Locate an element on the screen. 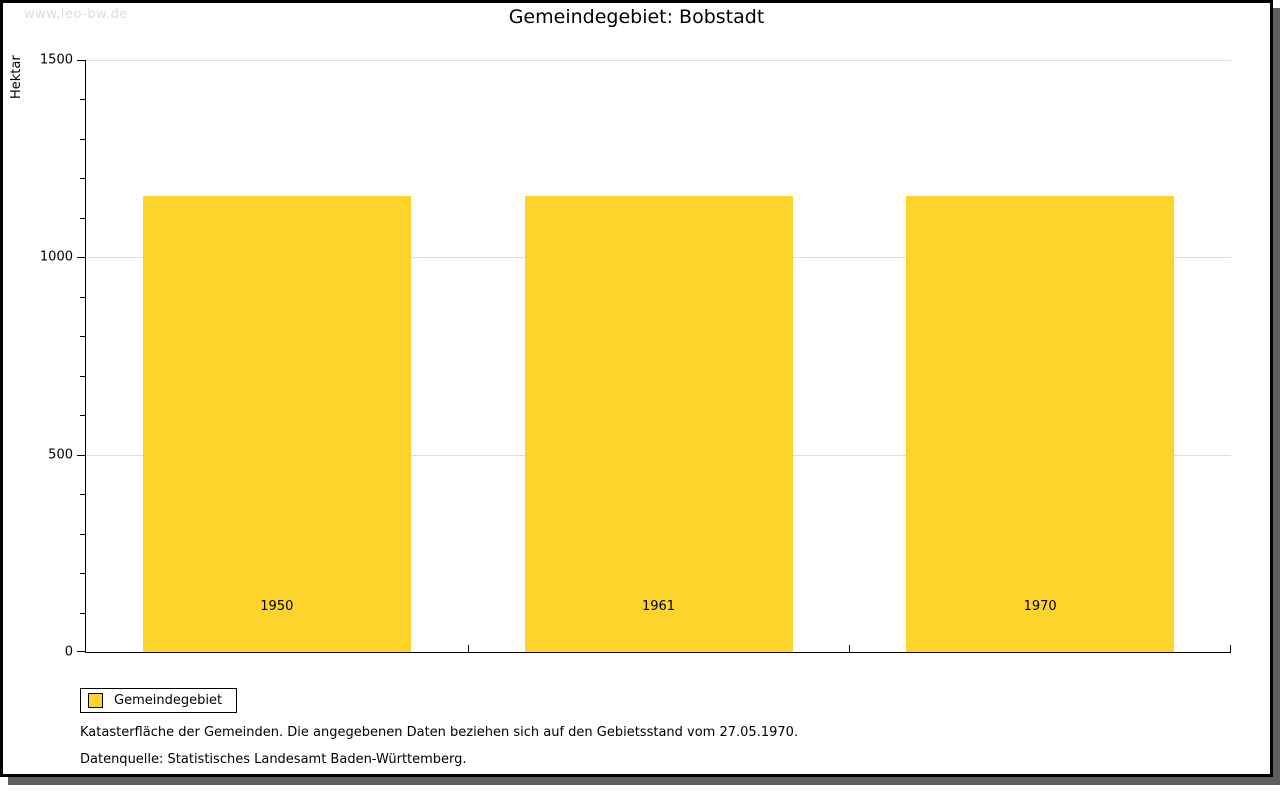  y-tick-label-0: 0 is located at coordinates (68, 652).